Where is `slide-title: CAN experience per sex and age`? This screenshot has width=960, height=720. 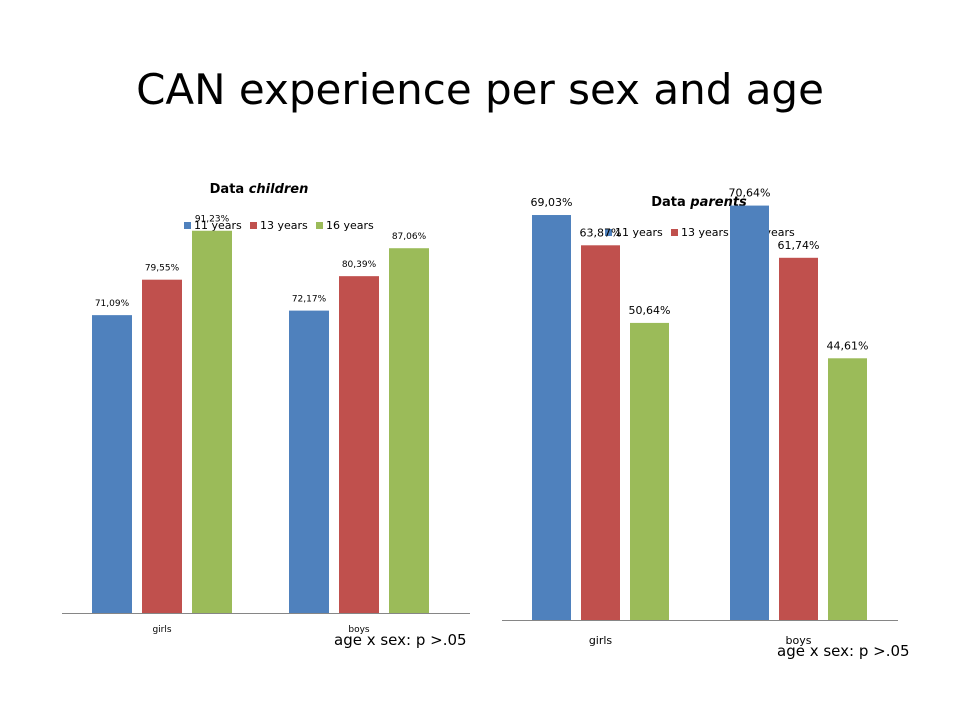 slide-title: CAN experience per sex and age is located at coordinates (480, 89).